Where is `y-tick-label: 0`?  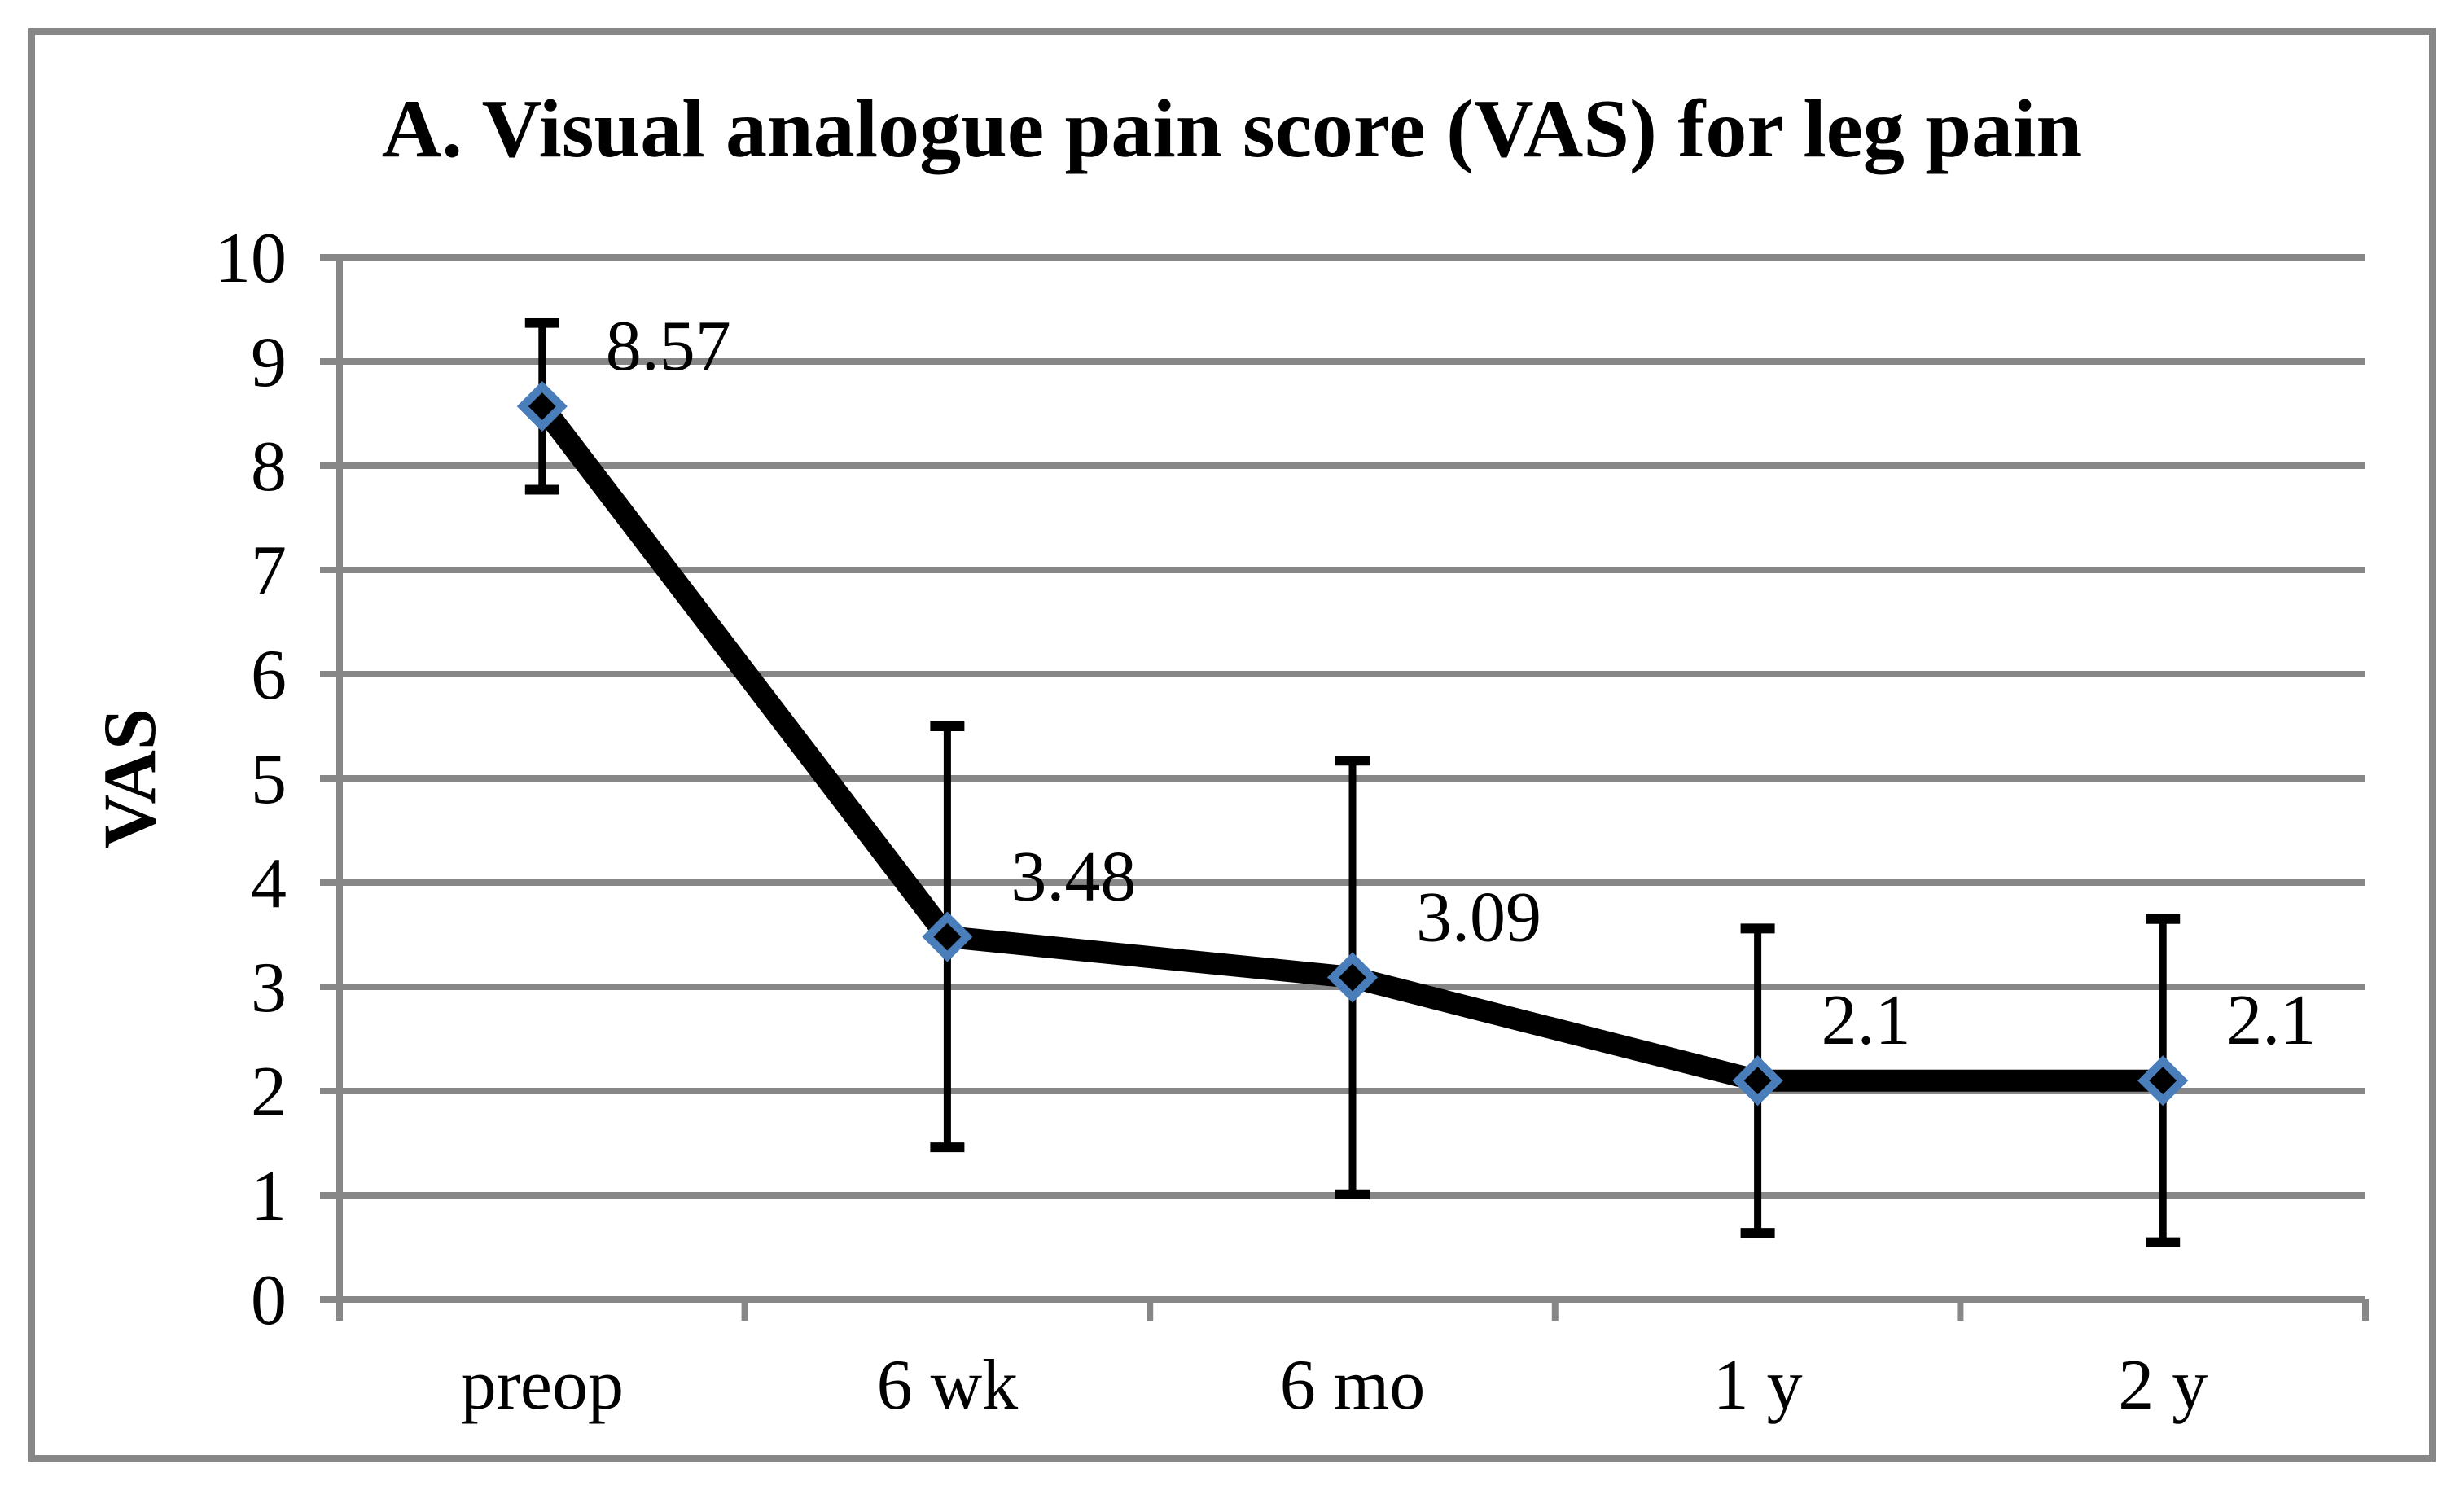 y-tick-label: 0 is located at coordinates (269, 1300).